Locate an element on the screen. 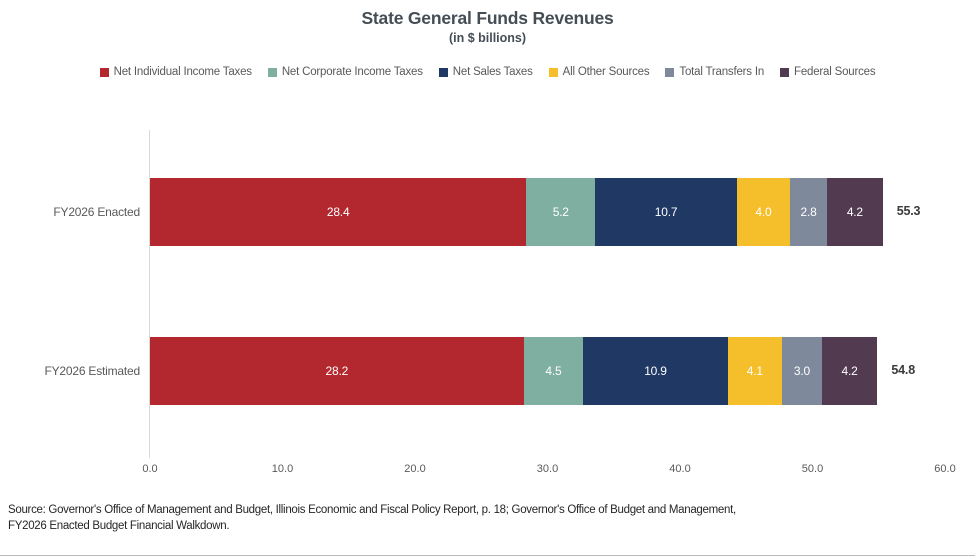 Image resolution: width=975 pixels, height=556 pixels. bar-segment: 3.0 is located at coordinates (802, 371).